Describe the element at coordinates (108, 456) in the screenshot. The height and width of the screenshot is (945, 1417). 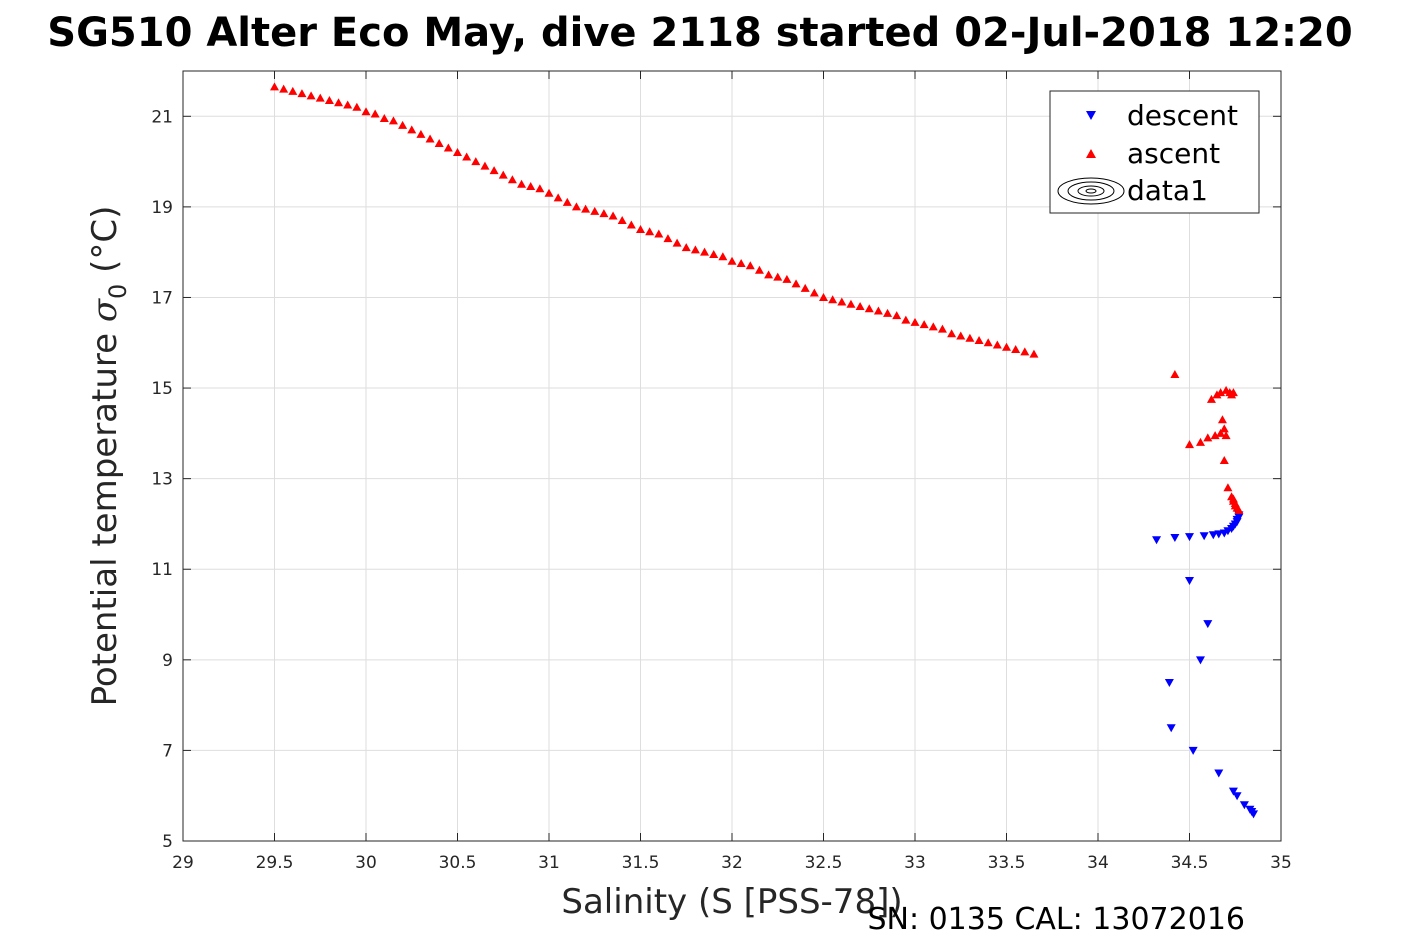
I see `y-axis-label: Potential temperature σ0 (°C)` at that location.